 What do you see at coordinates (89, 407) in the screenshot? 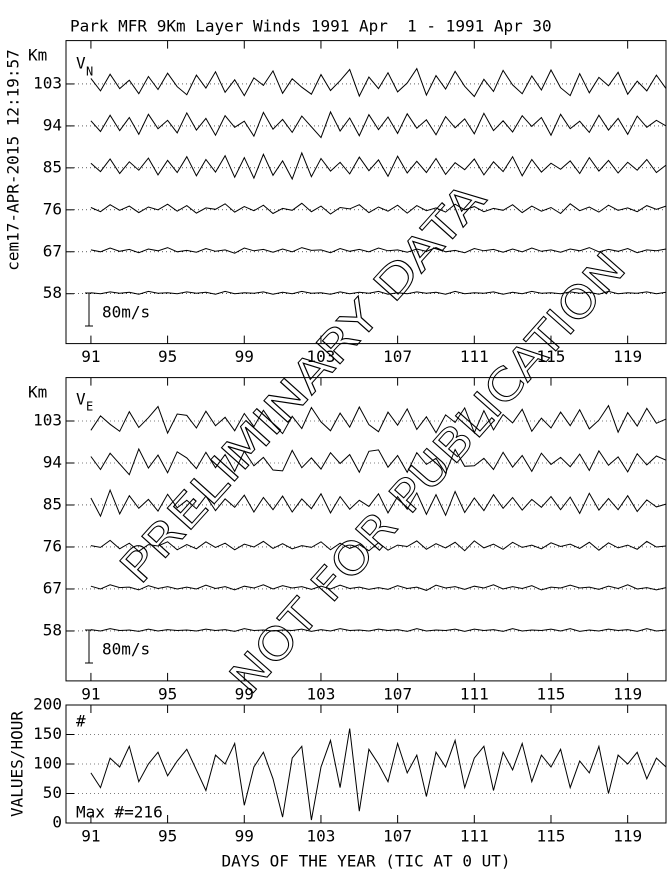
I see `annotation: E` at bounding box center [89, 407].